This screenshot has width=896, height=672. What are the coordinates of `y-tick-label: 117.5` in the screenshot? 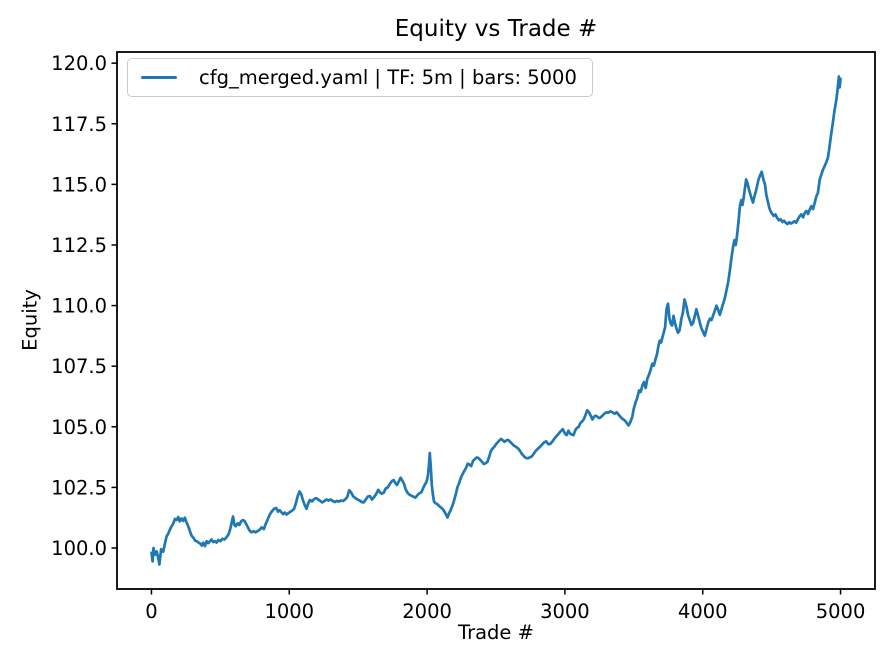 It's located at (79, 124).